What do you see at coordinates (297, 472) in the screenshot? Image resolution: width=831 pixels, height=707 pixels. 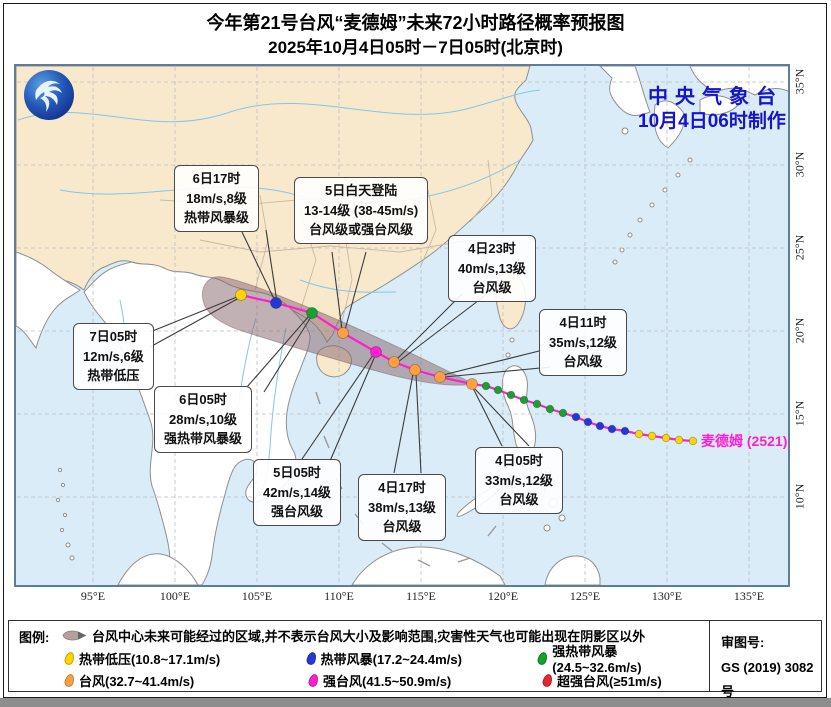 I see `callout-time: 5日05时` at bounding box center [297, 472].